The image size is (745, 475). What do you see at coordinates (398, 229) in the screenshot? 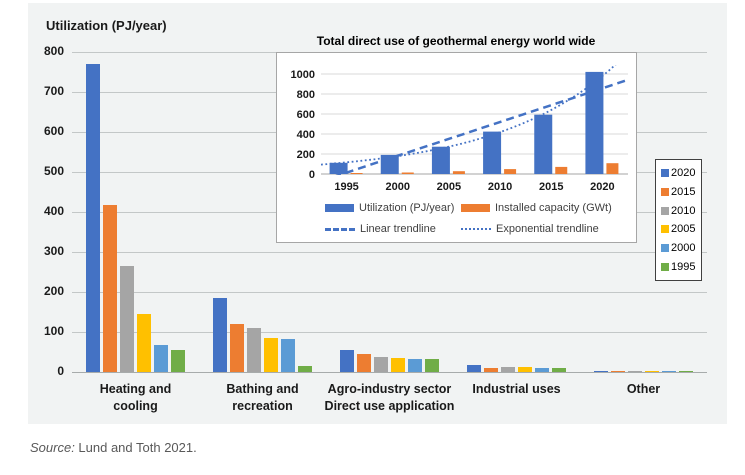
I see `inset-legend-label: Linear trendline` at bounding box center [398, 229].